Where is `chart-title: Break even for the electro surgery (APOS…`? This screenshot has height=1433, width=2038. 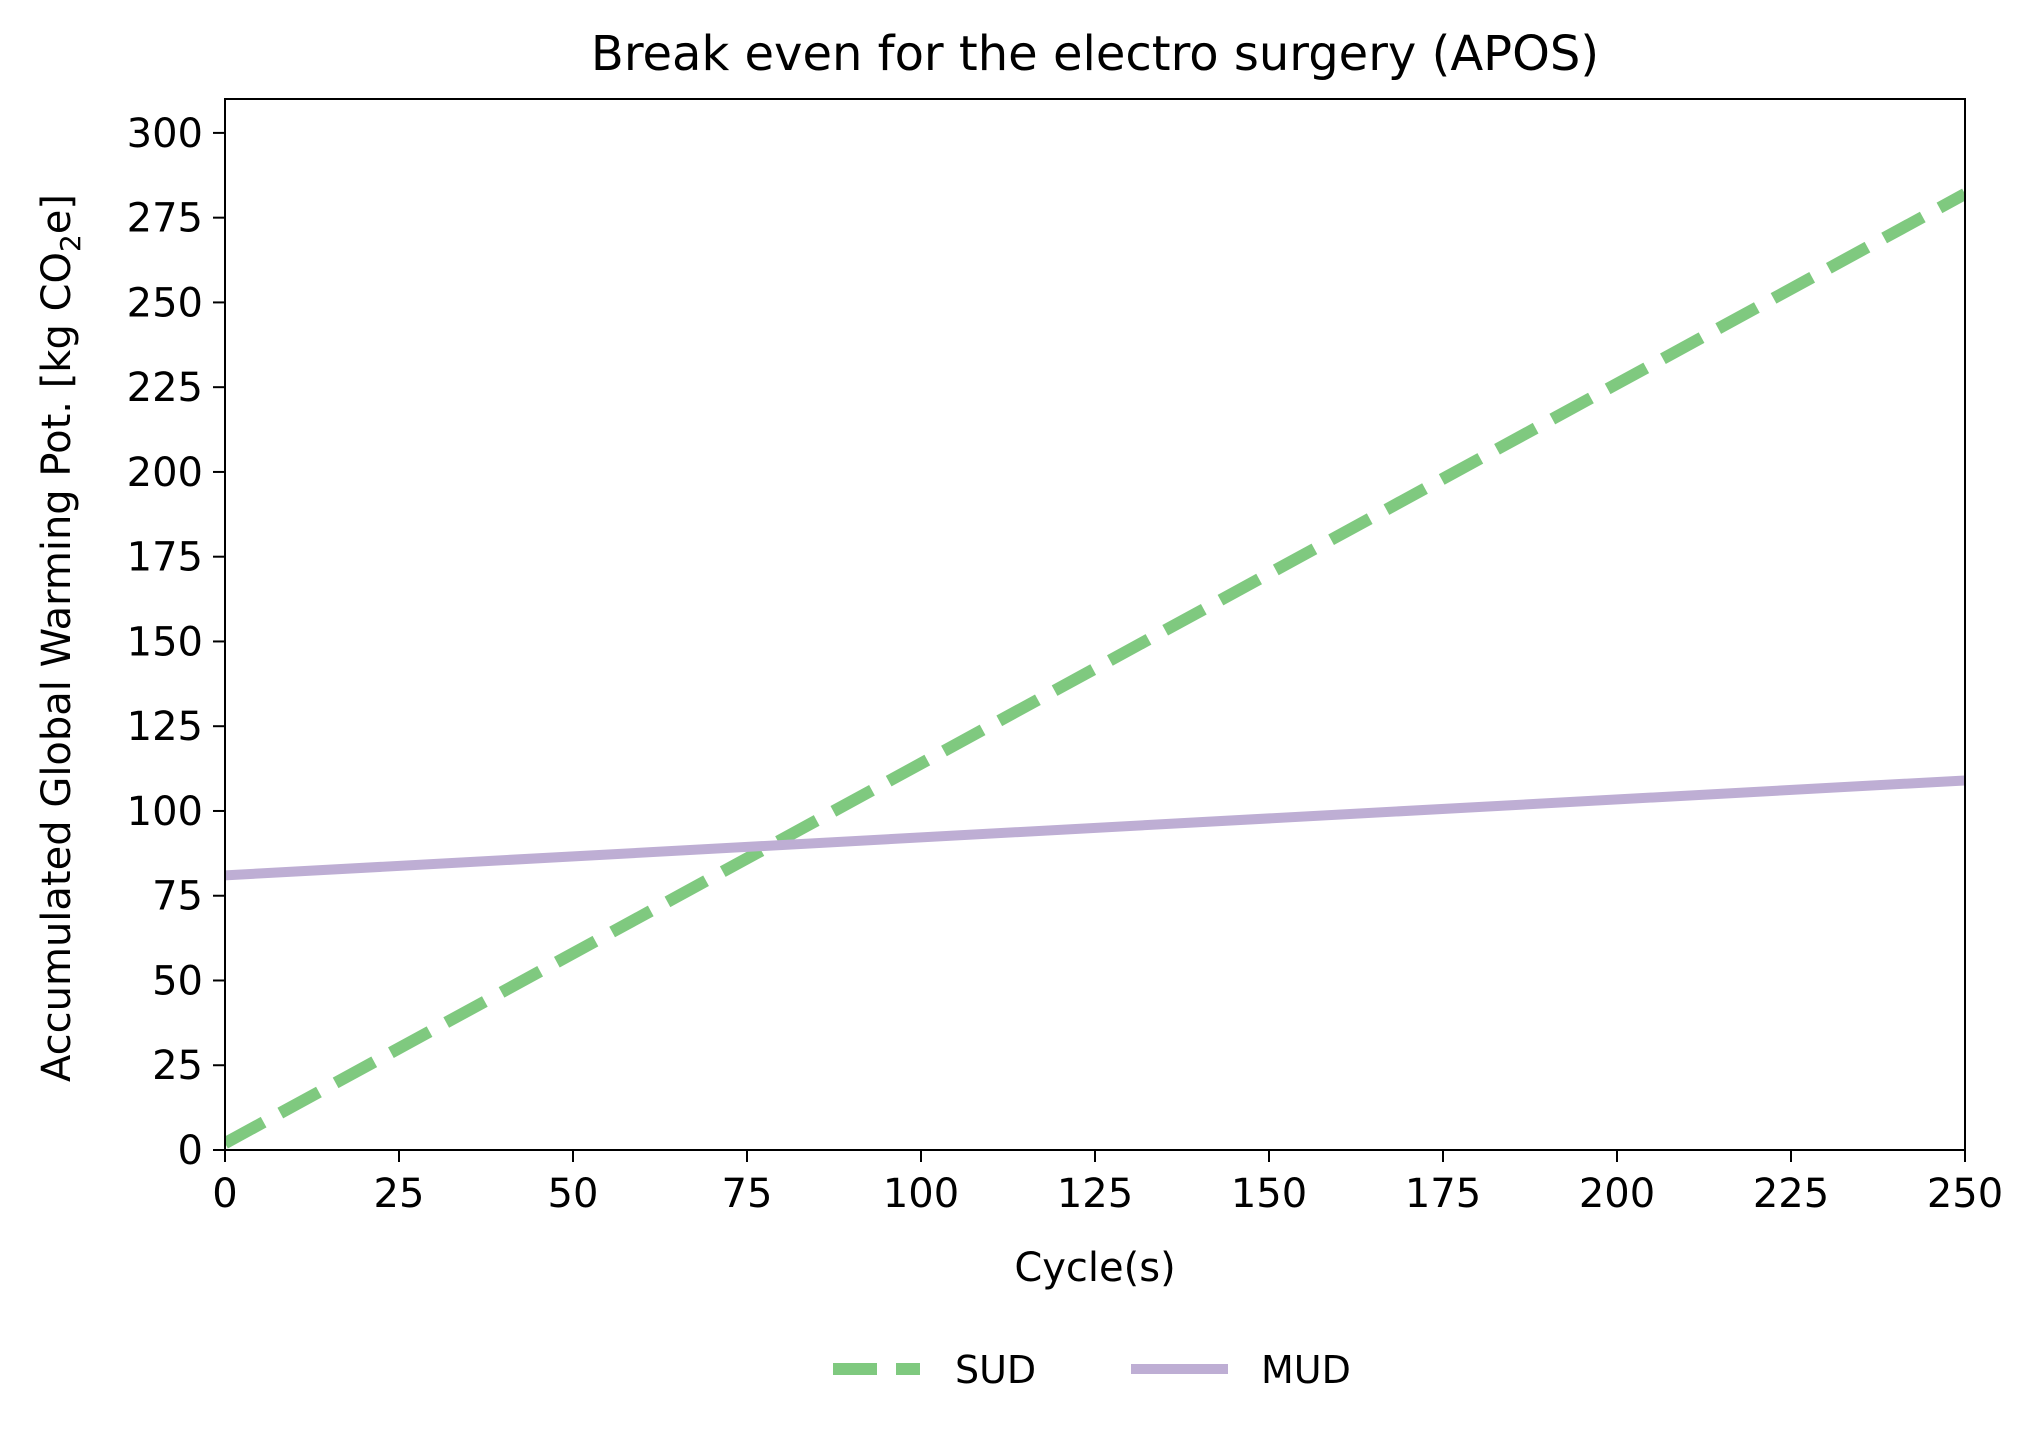
chart-title: Break even for the electro surgery (APOS… is located at coordinates (1095, 54).